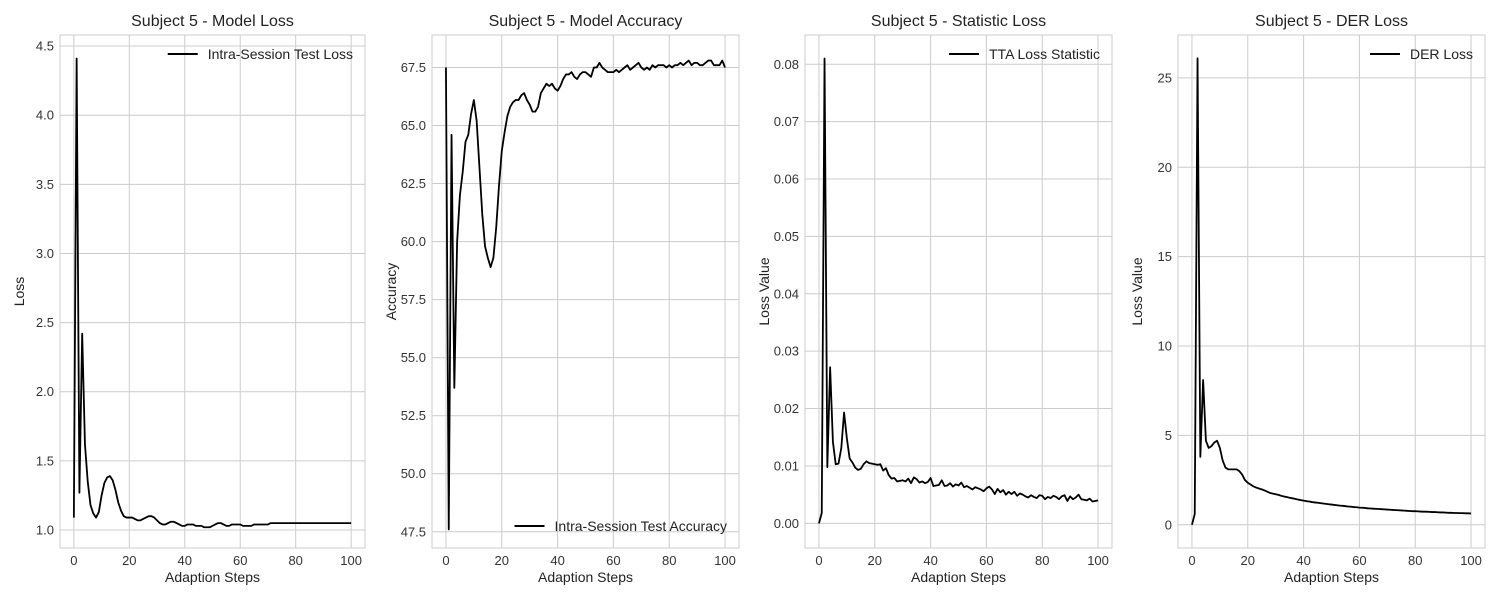  I want to click on chart-title: Subject 5 - Statistic Loss, so click(958, 21).